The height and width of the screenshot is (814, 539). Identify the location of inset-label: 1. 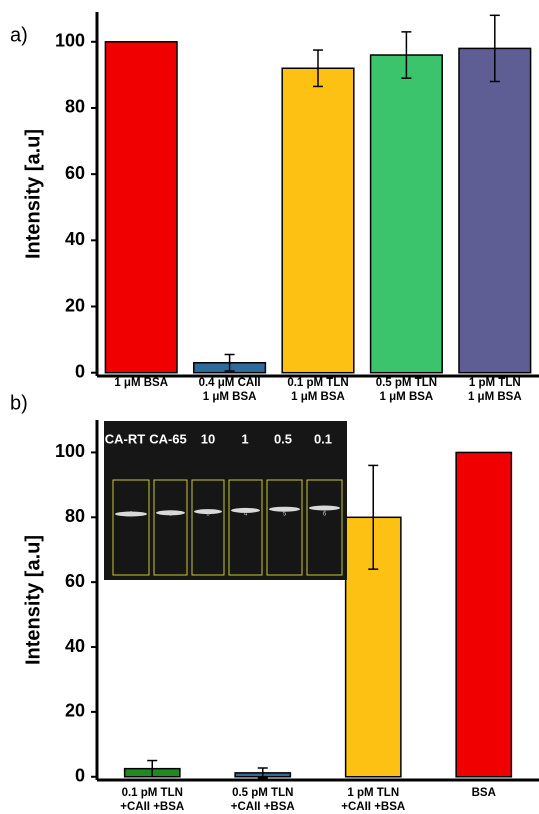
(244, 438).